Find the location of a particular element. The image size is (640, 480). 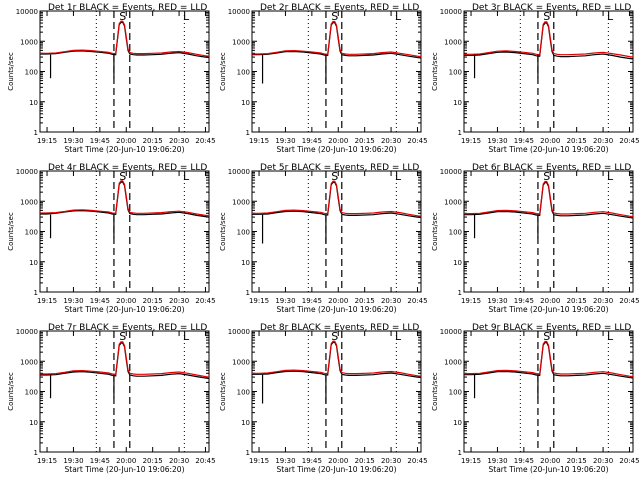

panel-title: Det 7r BLACK = Events, RED = LLD is located at coordinates (127, 328).